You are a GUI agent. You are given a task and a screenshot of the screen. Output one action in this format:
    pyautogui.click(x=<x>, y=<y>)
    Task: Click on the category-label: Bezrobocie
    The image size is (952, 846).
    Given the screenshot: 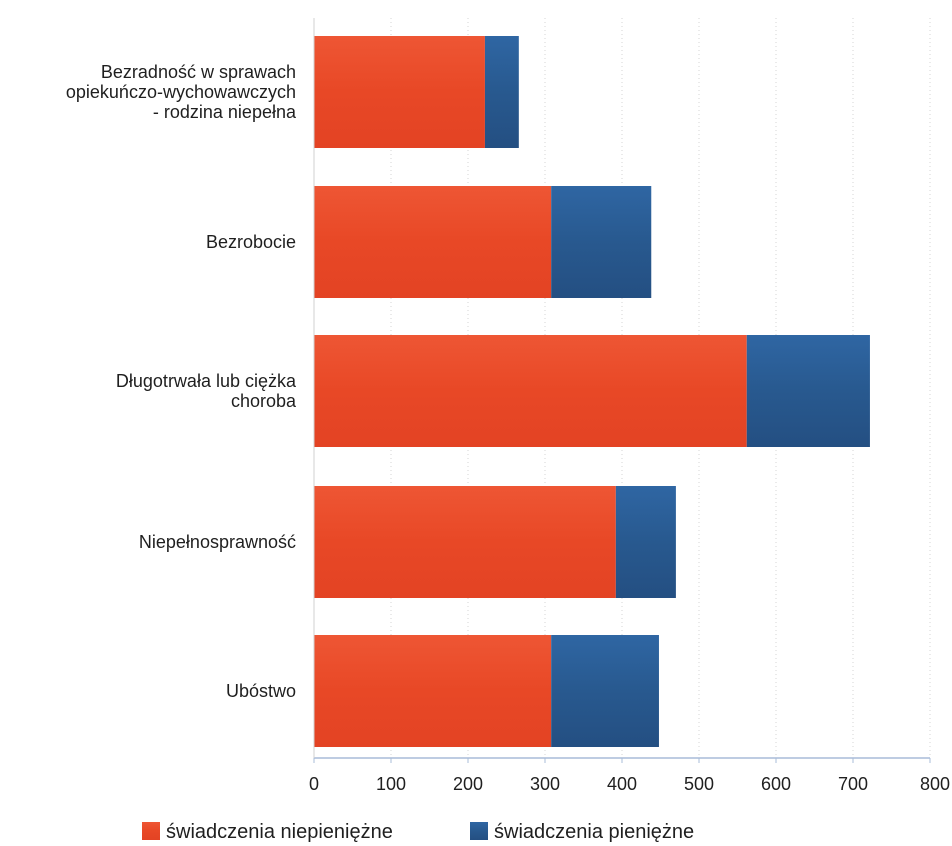 What is the action you would take?
    pyautogui.click(x=251, y=242)
    